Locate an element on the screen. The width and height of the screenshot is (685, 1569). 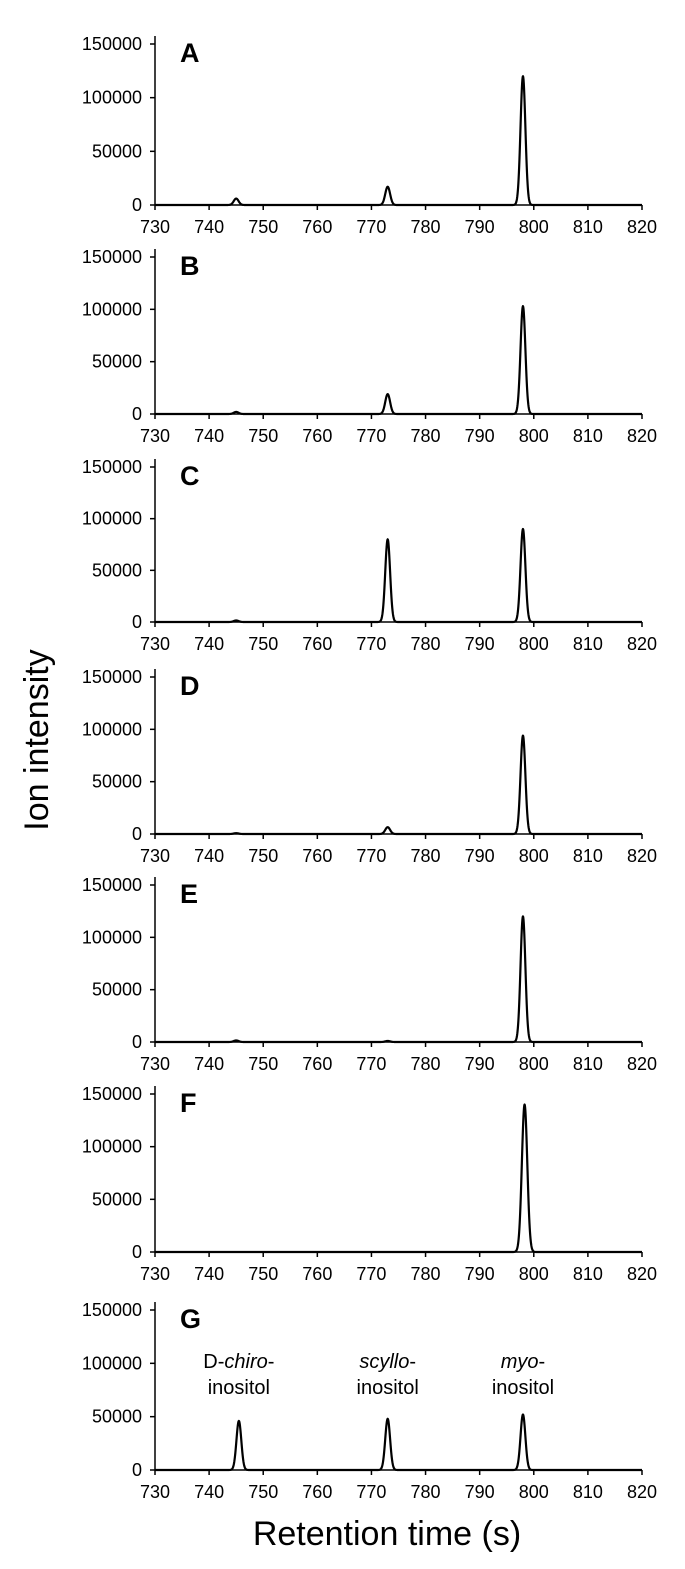
panel-label: C is located at coordinates (190, 476).